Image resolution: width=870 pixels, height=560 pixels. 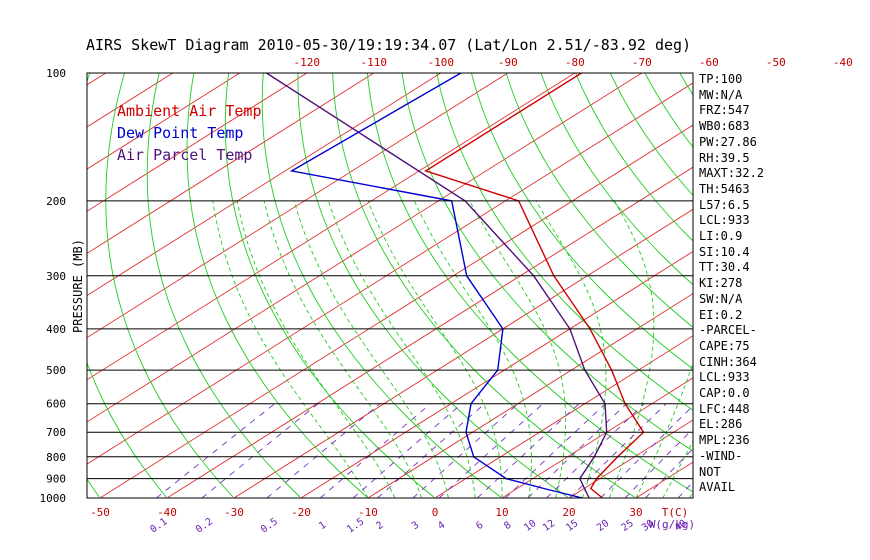 I want to click on index-item: MW:N/A, so click(x=721, y=94).